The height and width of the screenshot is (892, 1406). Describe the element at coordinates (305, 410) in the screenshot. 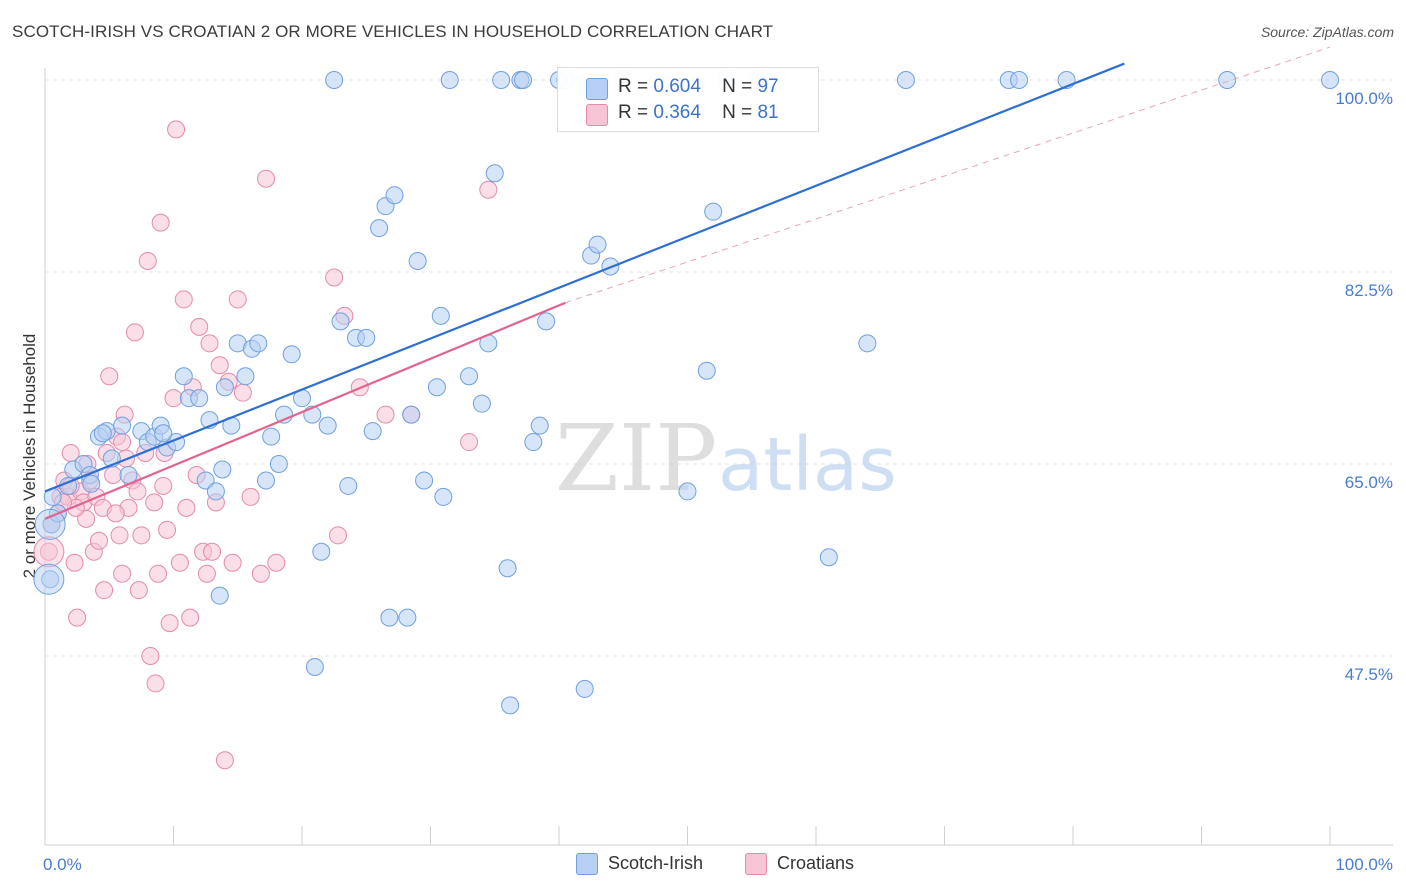

I see `trend-line-croatians` at that location.